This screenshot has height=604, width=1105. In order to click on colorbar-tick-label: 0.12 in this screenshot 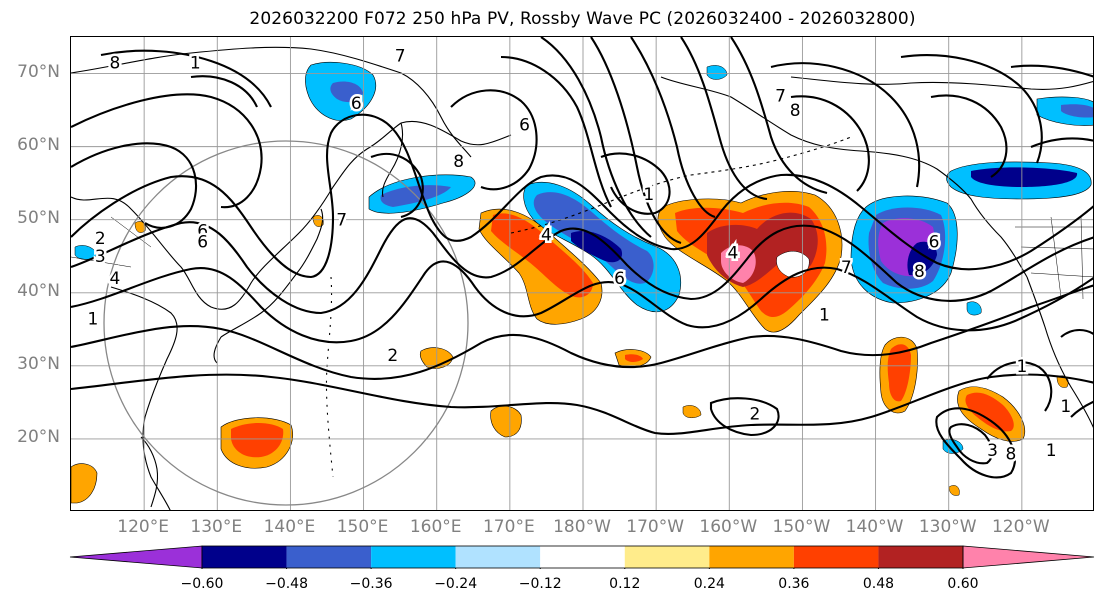, I will do `click(625, 584)`.